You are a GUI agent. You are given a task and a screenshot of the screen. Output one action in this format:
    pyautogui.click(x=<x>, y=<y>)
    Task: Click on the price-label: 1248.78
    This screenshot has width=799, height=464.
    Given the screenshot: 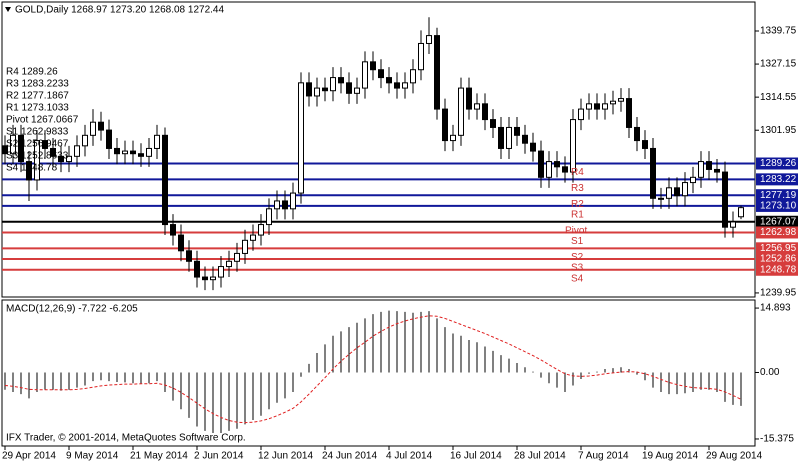 What is the action you would take?
    pyautogui.click(x=778, y=269)
    